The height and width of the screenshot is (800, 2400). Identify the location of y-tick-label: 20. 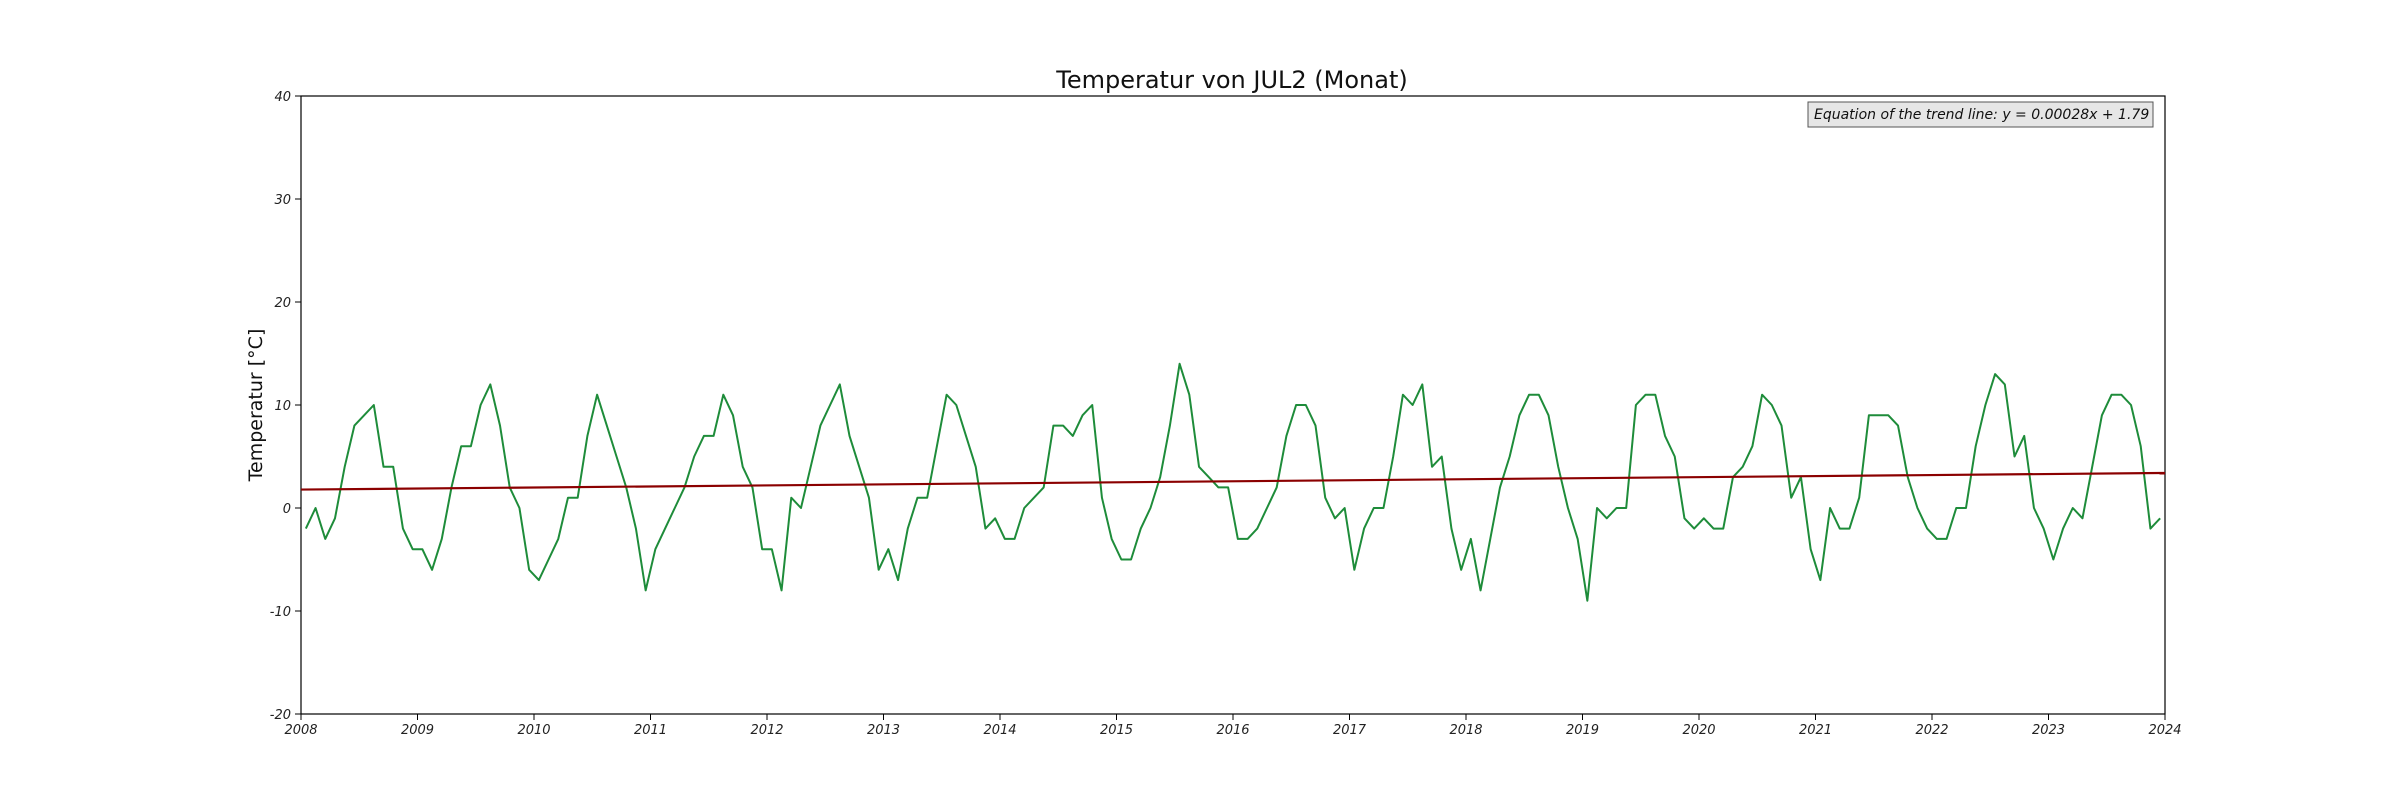
(282, 303).